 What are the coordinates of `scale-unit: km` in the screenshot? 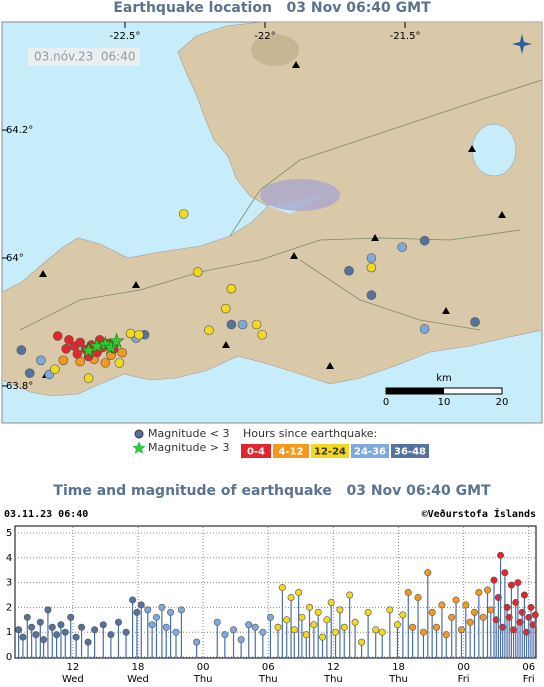 It's located at (444, 378).